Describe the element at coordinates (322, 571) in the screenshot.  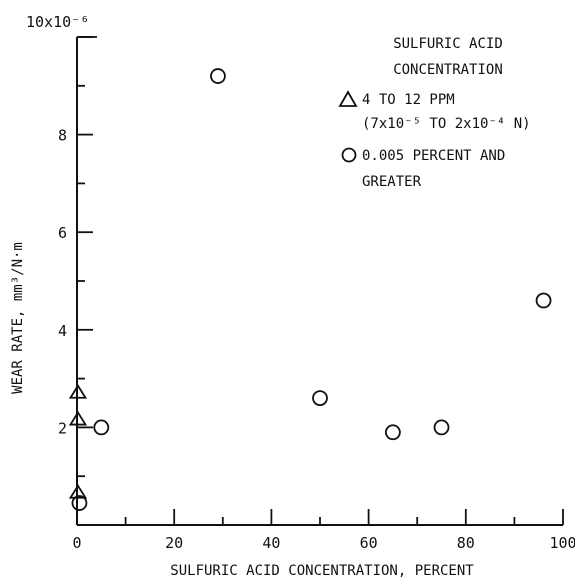
I see `x-axis-title: SULFURIC ACID CONCENTRATION, PERCENT` at that location.